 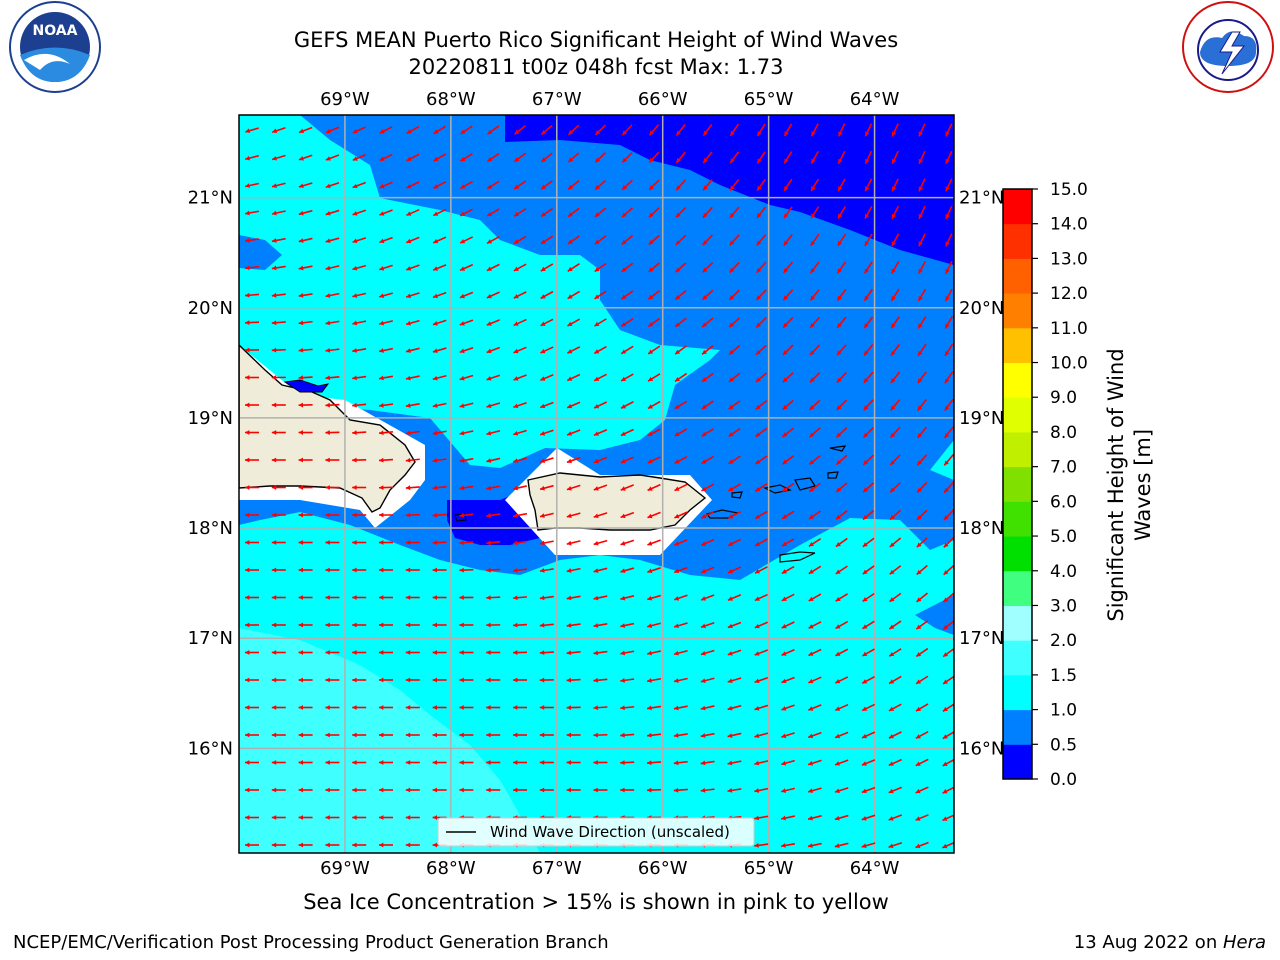 What do you see at coordinates (1063, 502) in the screenshot?
I see `colorbar-tick-label: 6.0` at bounding box center [1063, 502].